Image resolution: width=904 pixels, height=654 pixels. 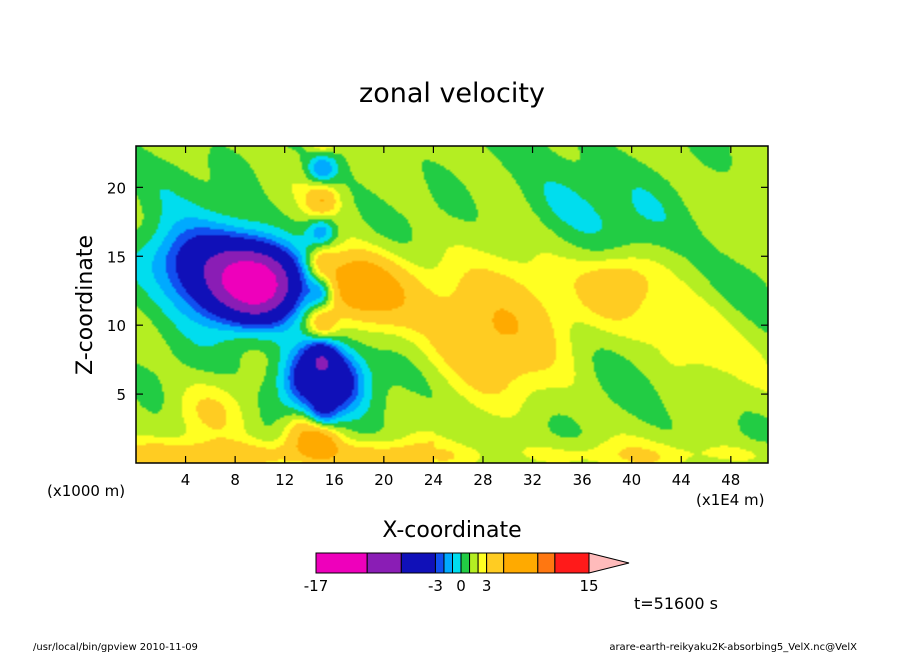 I want to click on x-unit-left: (x1000 m), so click(x=86, y=491).